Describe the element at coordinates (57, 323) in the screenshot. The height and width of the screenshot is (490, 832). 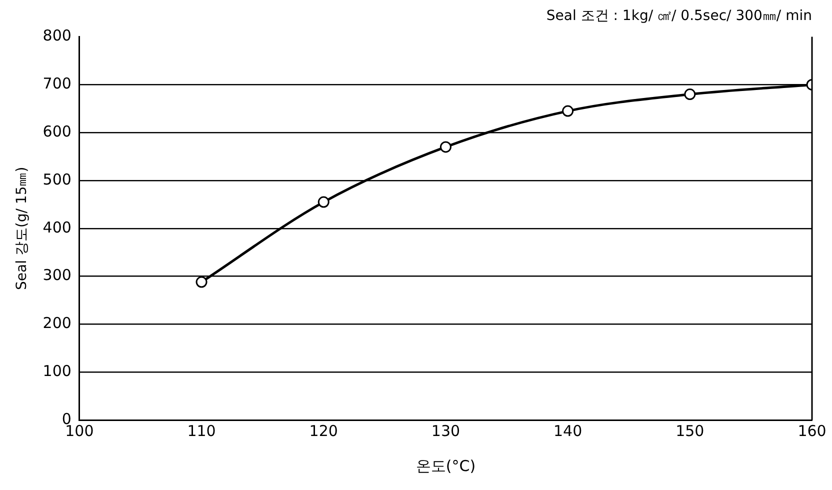
I see `y-tick-label: 200` at that location.